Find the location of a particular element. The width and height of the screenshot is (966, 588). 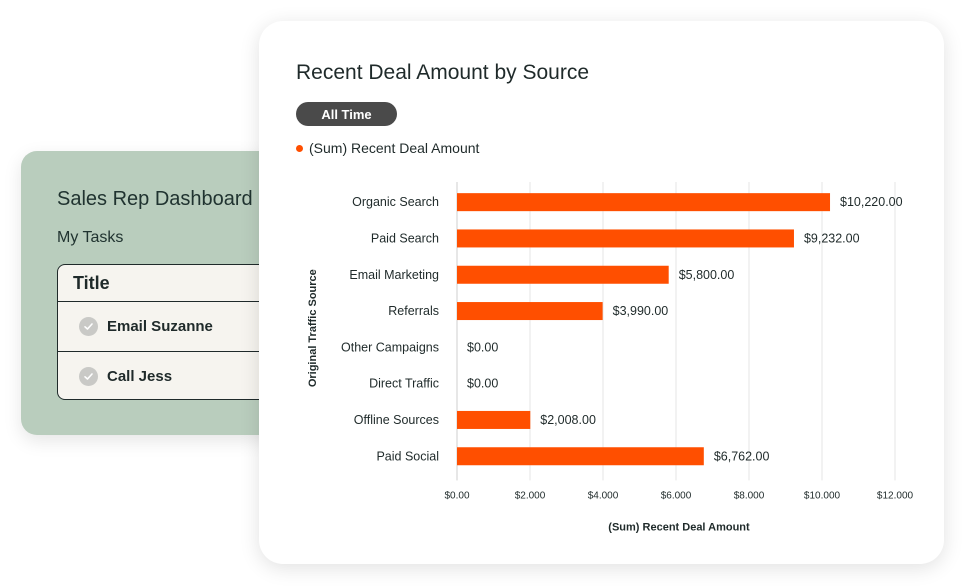

category-label: Email Marketing is located at coordinates (394, 275).